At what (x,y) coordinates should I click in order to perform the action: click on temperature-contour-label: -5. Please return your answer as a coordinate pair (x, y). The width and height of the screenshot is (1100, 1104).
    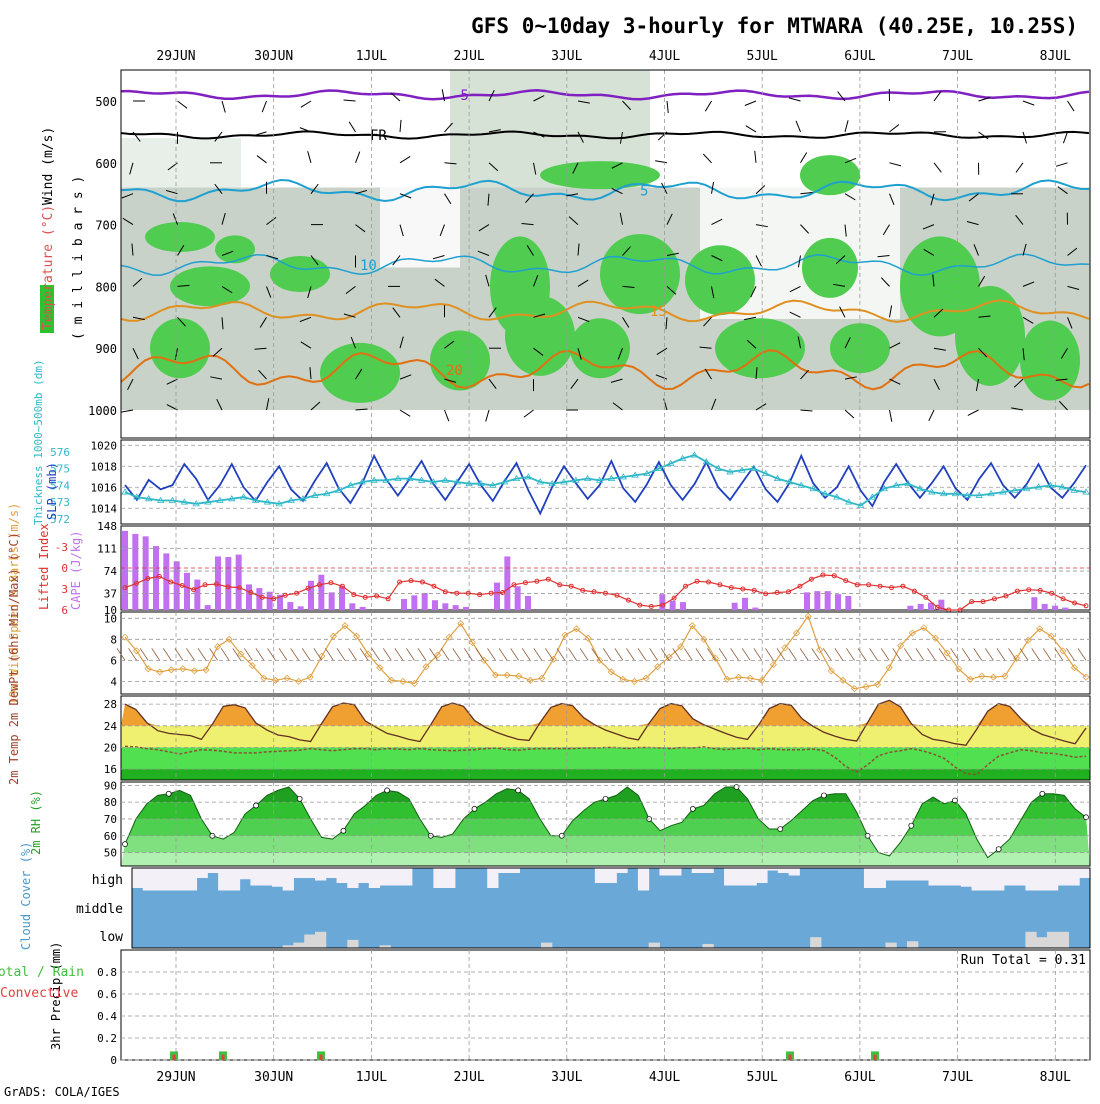
    Looking at the image, I should click on (460, 96).